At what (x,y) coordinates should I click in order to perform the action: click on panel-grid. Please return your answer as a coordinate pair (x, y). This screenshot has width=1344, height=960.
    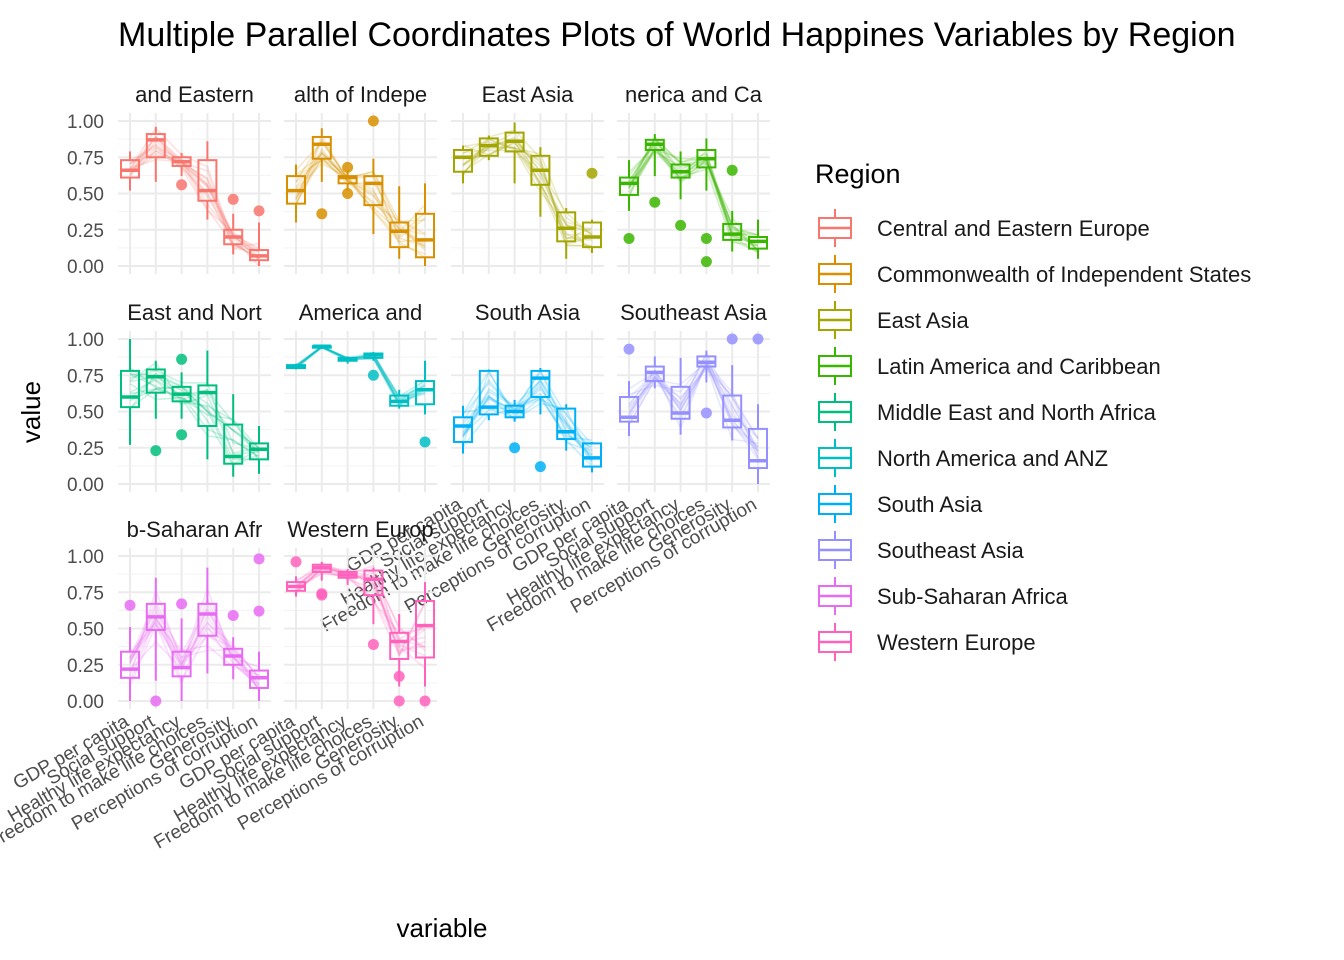
    Looking at the image, I should click on (194, 628).